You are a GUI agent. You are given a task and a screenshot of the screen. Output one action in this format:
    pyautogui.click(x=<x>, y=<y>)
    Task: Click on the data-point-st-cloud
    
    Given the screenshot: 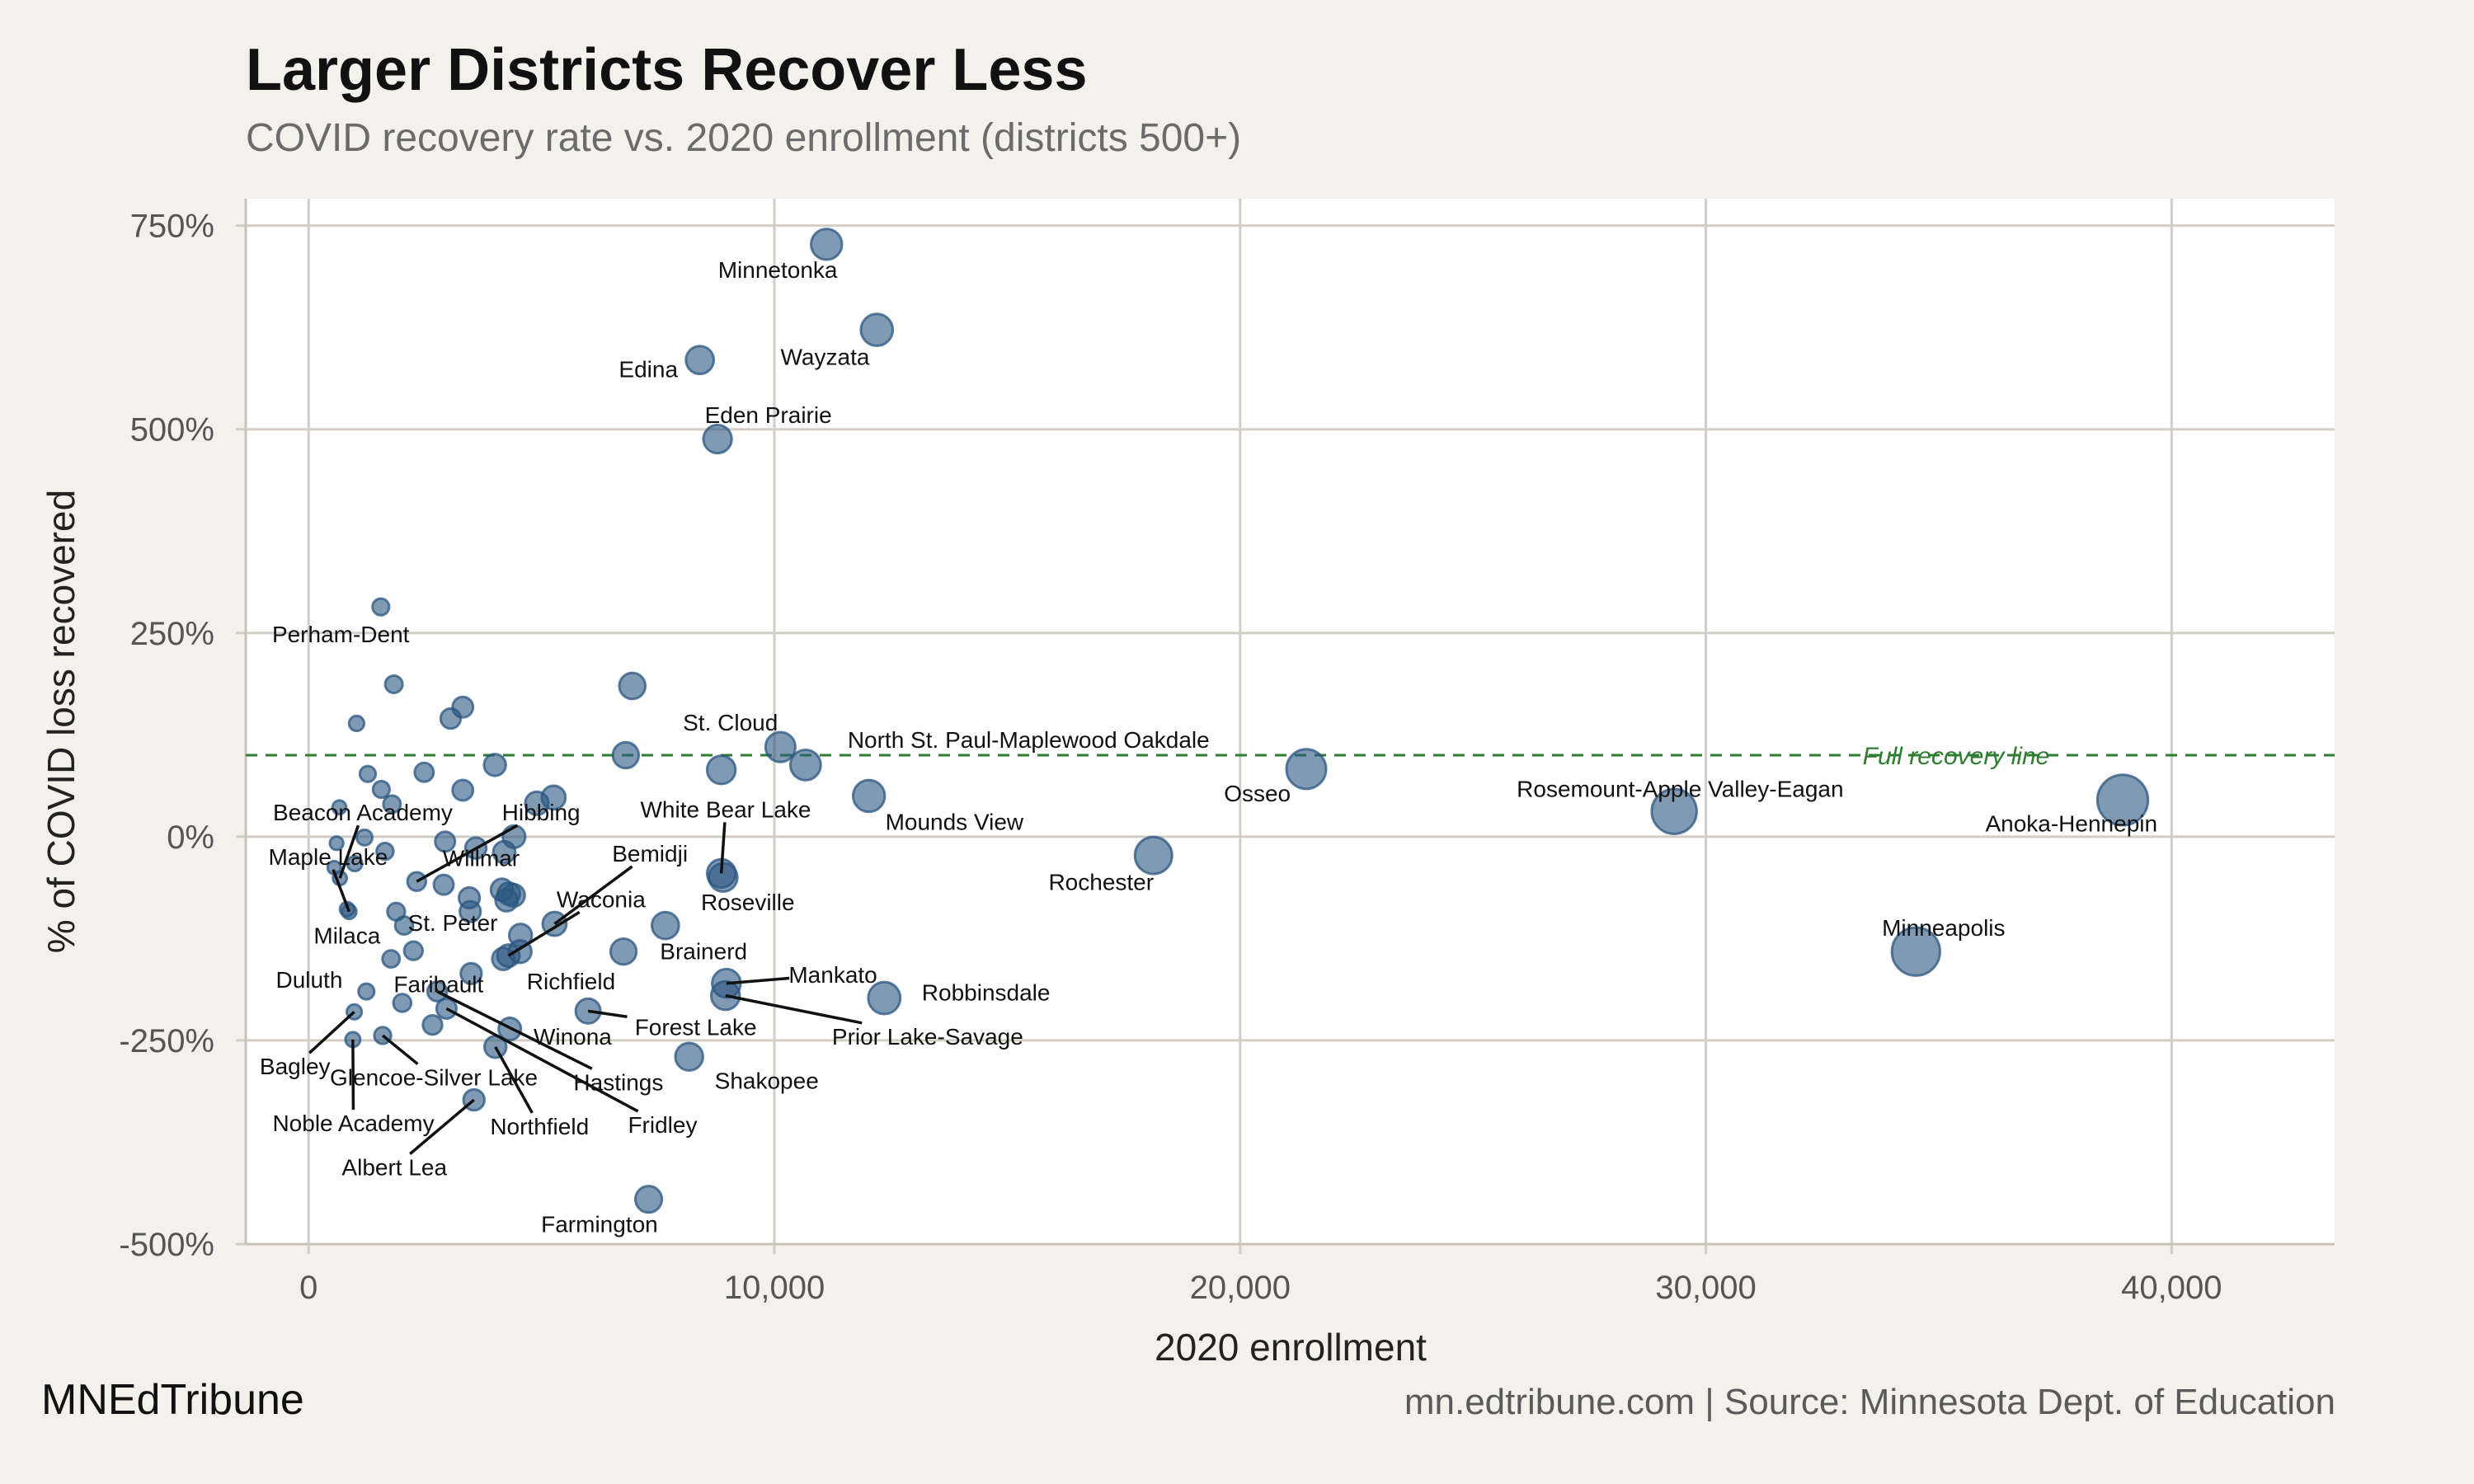 What is the action you would take?
    pyautogui.click(x=780, y=746)
    